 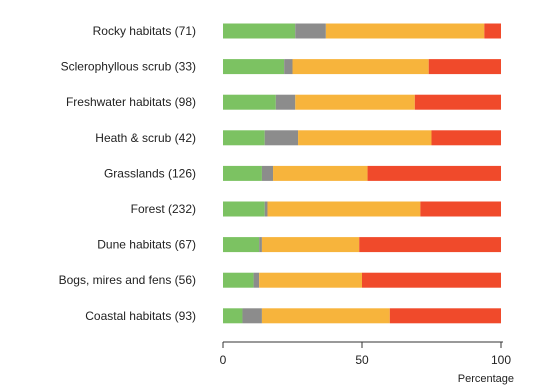 I want to click on category-label: Sclerophyllous scrub (33), so click(x=128, y=67).